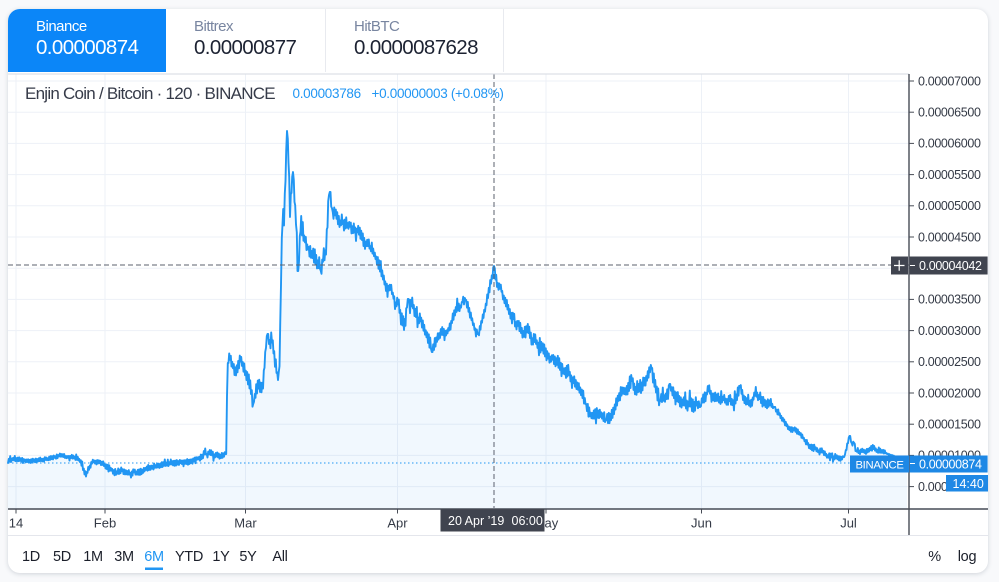  What do you see at coordinates (949, 113) in the screenshot?
I see `svg-text: 0.00006500` at bounding box center [949, 113].